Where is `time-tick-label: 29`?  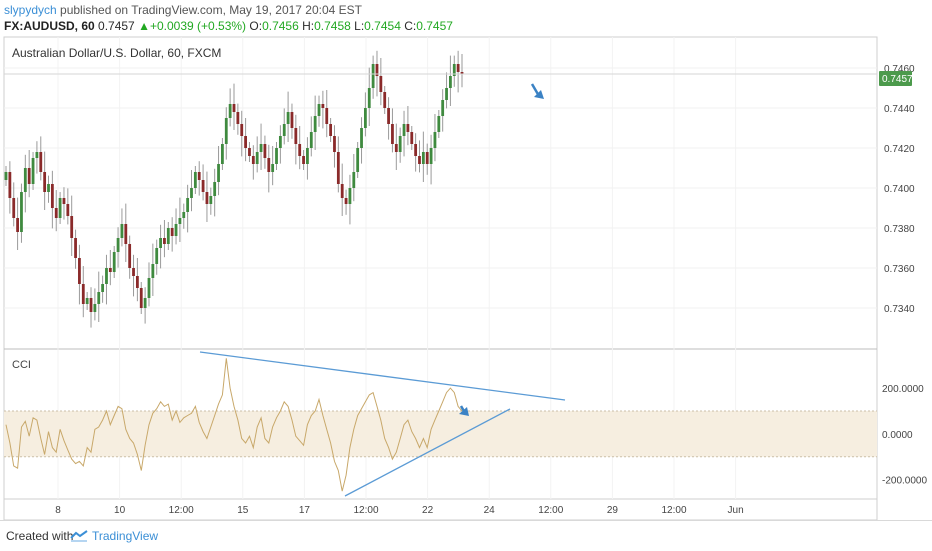 time-tick-label: 29 is located at coordinates (613, 510).